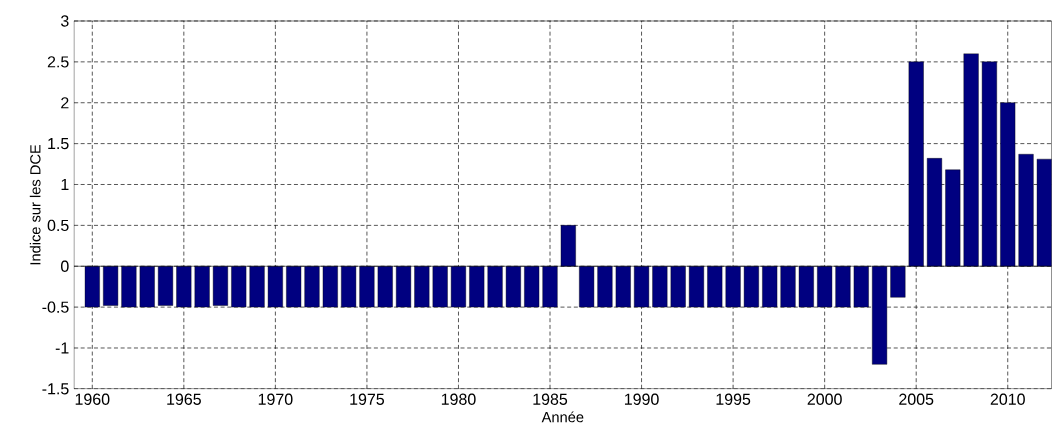  Describe the element at coordinates (275, 399) in the screenshot. I see `x-tick-label: 1970` at that location.